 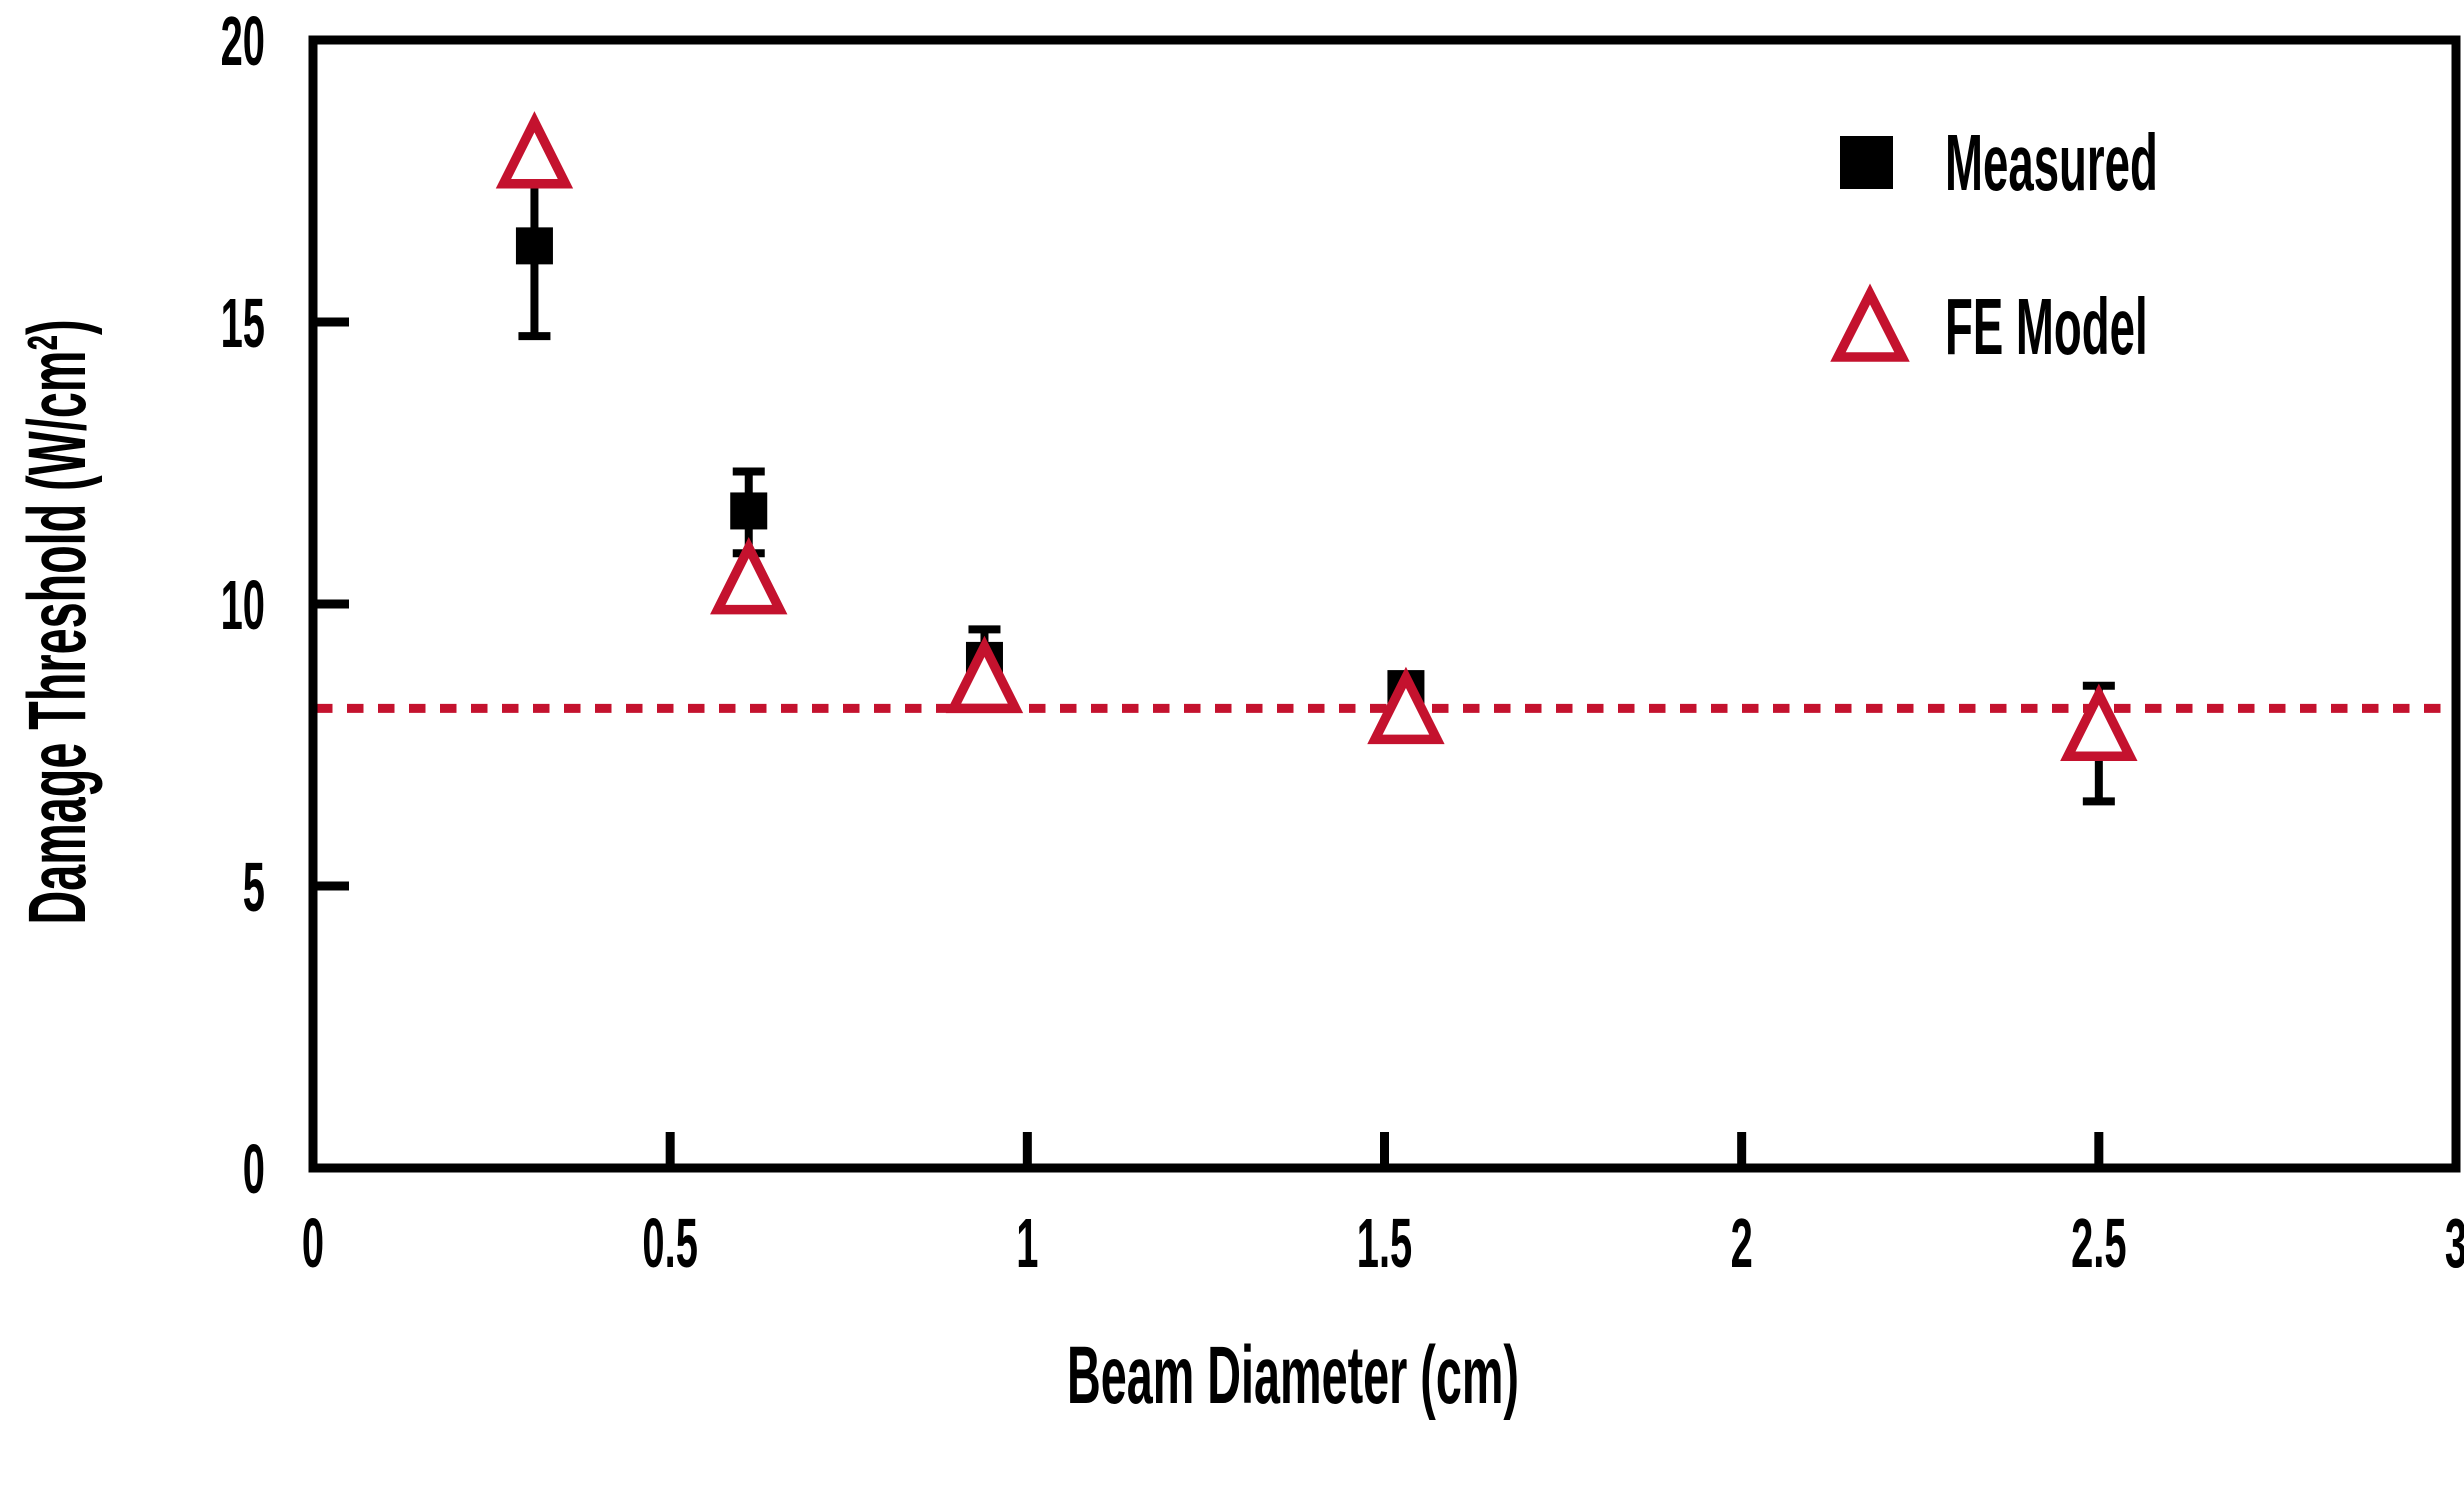 What do you see at coordinates (1994, 245) in the screenshot?
I see `legend: Measured FE Model` at bounding box center [1994, 245].